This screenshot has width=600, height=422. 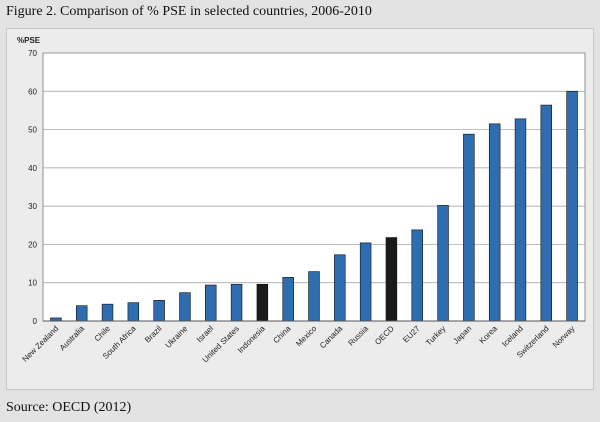 I want to click on x-tick-label: Turkey, so click(x=435, y=335).